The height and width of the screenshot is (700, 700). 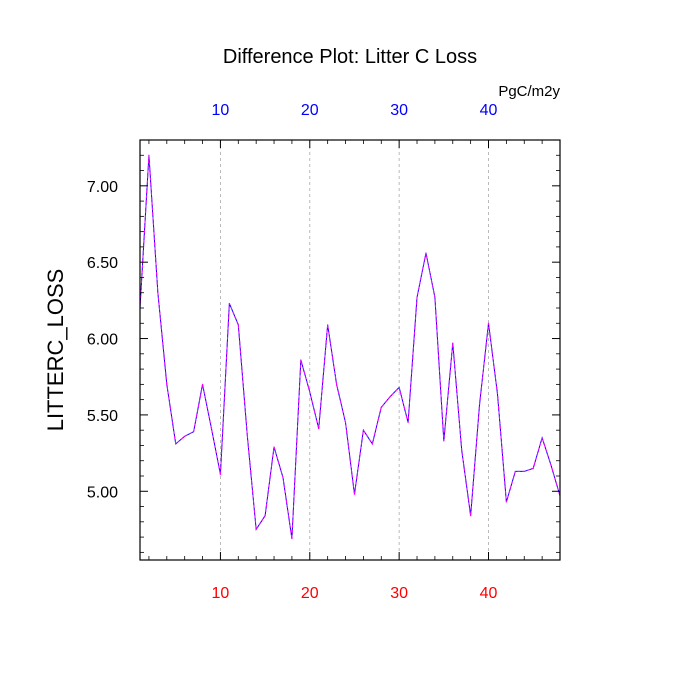 What do you see at coordinates (102, 340) in the screenshot?
I see `y-tick-label: 6.00` at bounding box center [102, 340].